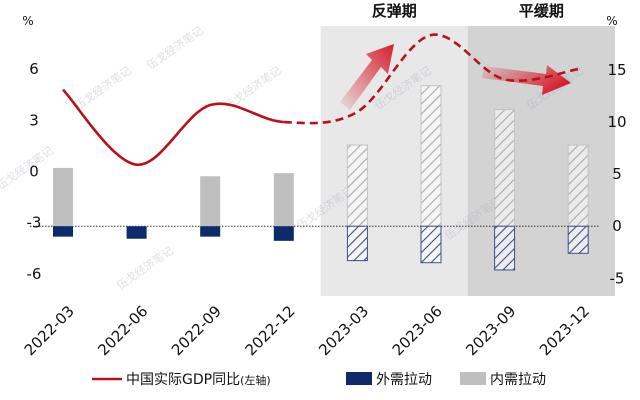 This screenshot has height=400, width=640. I want to click on legend-label-gdp: 中国实际GDP同比(左轴), so click(198, 380).